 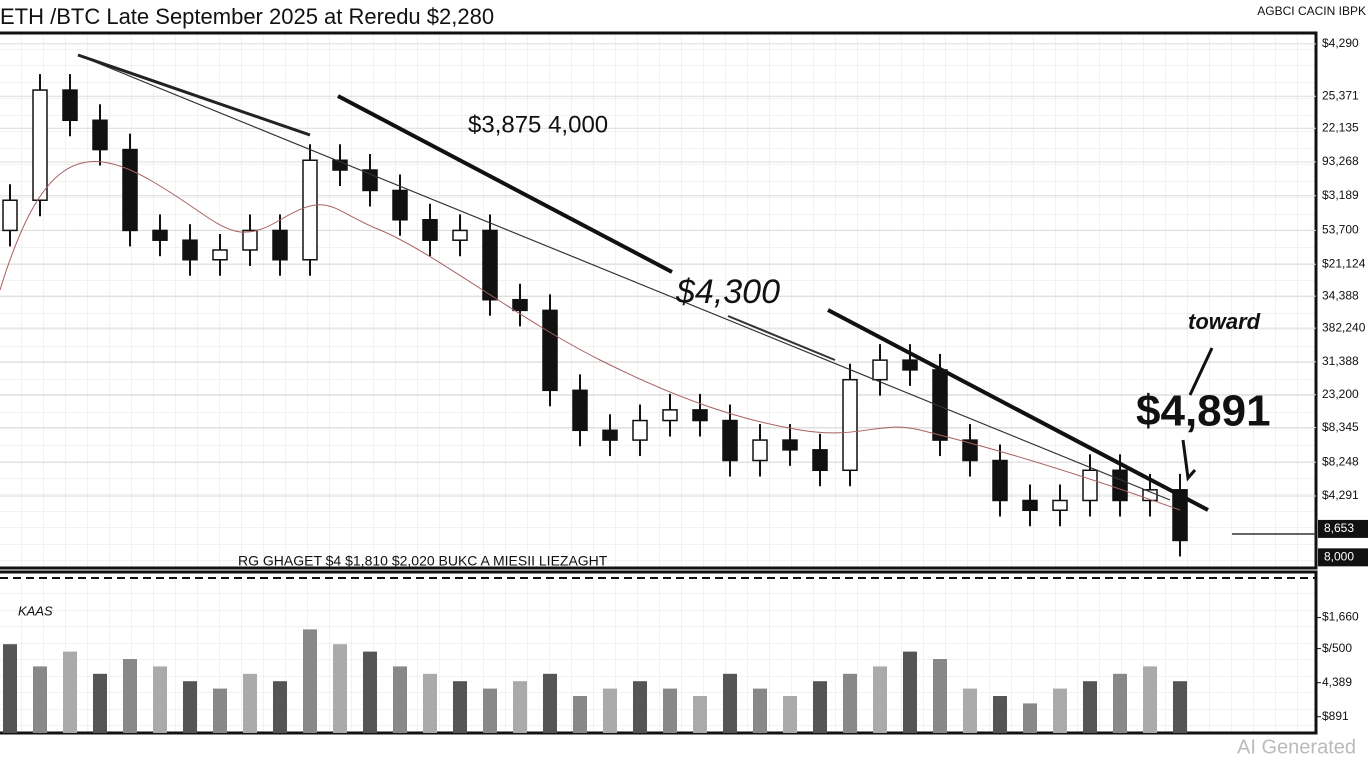 What do you see at coordinates (1340, 195) in the screenshot?
I see `y-tick-label: $3,189` at bounding box center [1340, 195].